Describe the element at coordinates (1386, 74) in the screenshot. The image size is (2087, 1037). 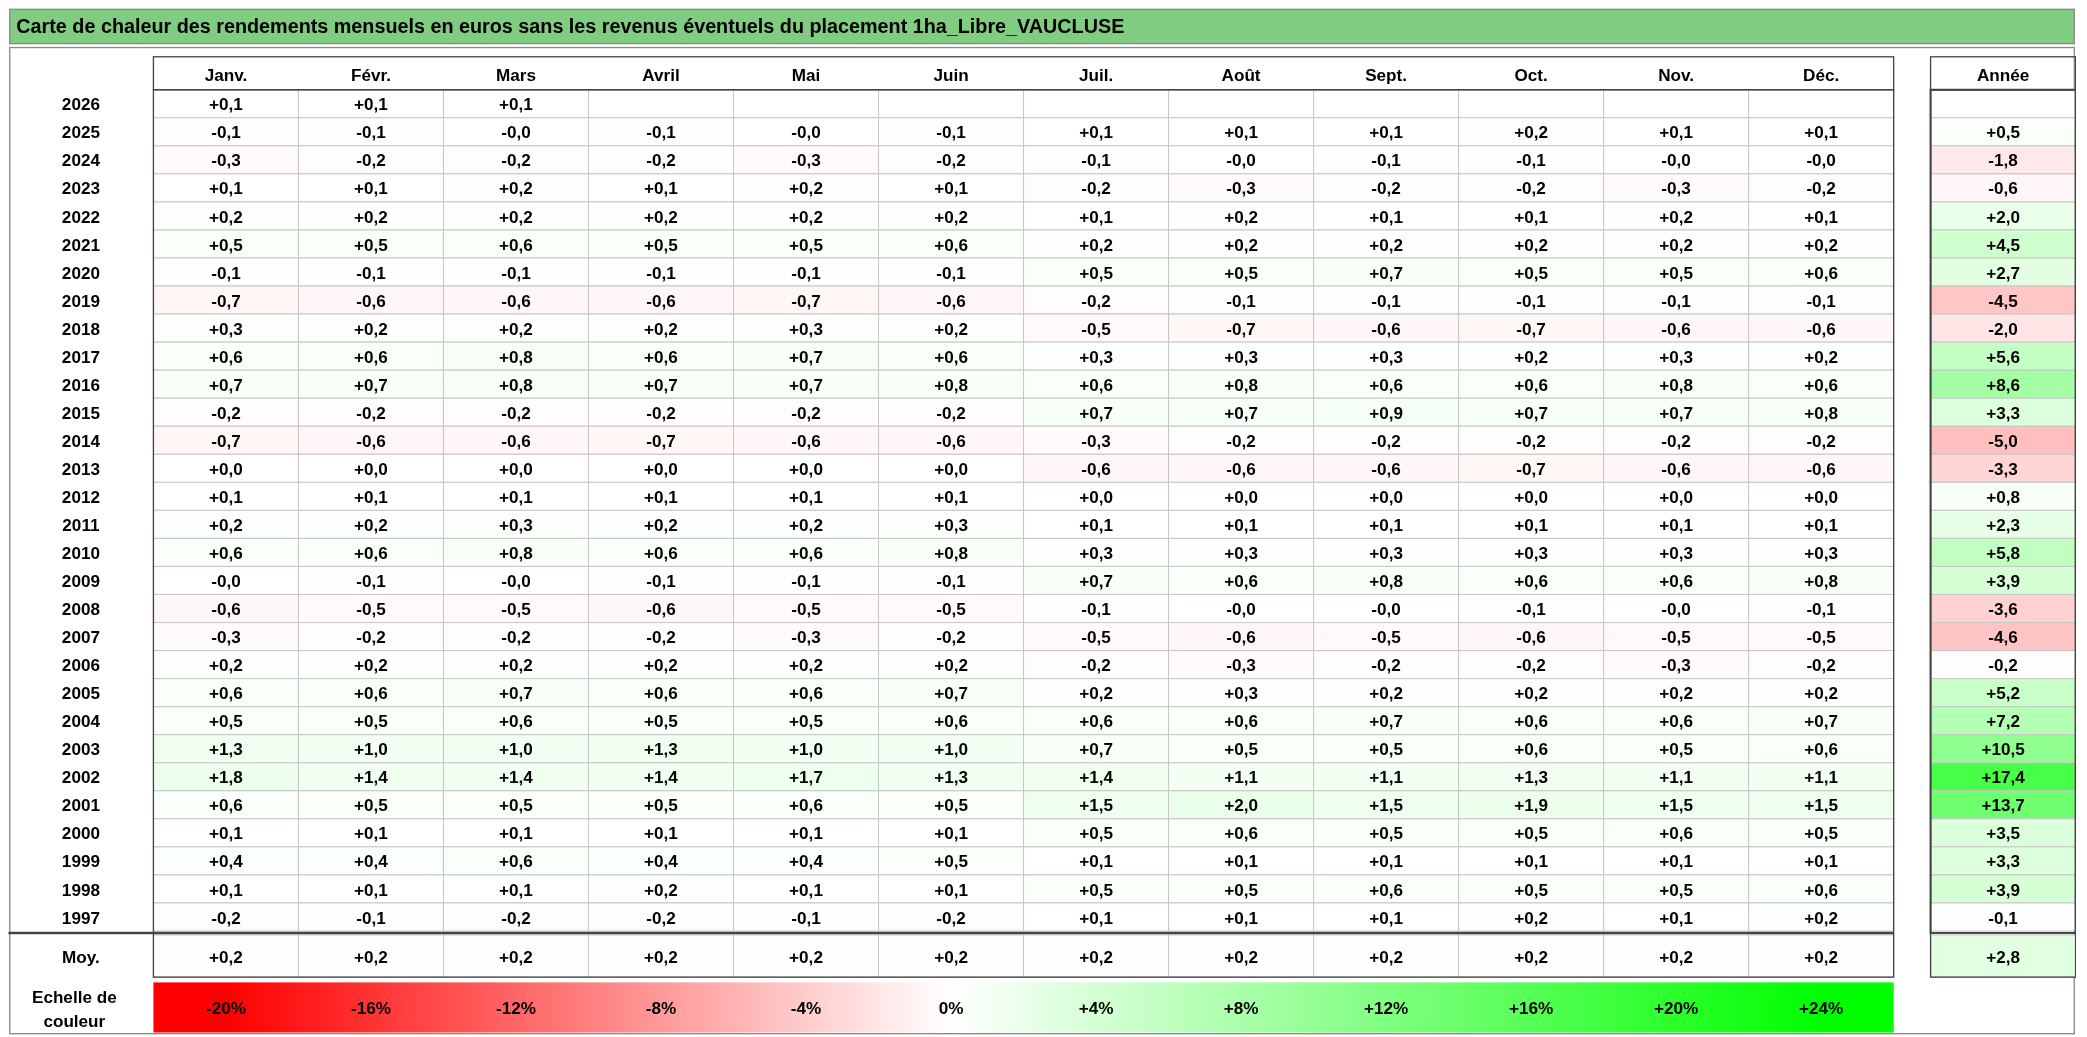
I see `x-tick-label: Sept.` at that location.